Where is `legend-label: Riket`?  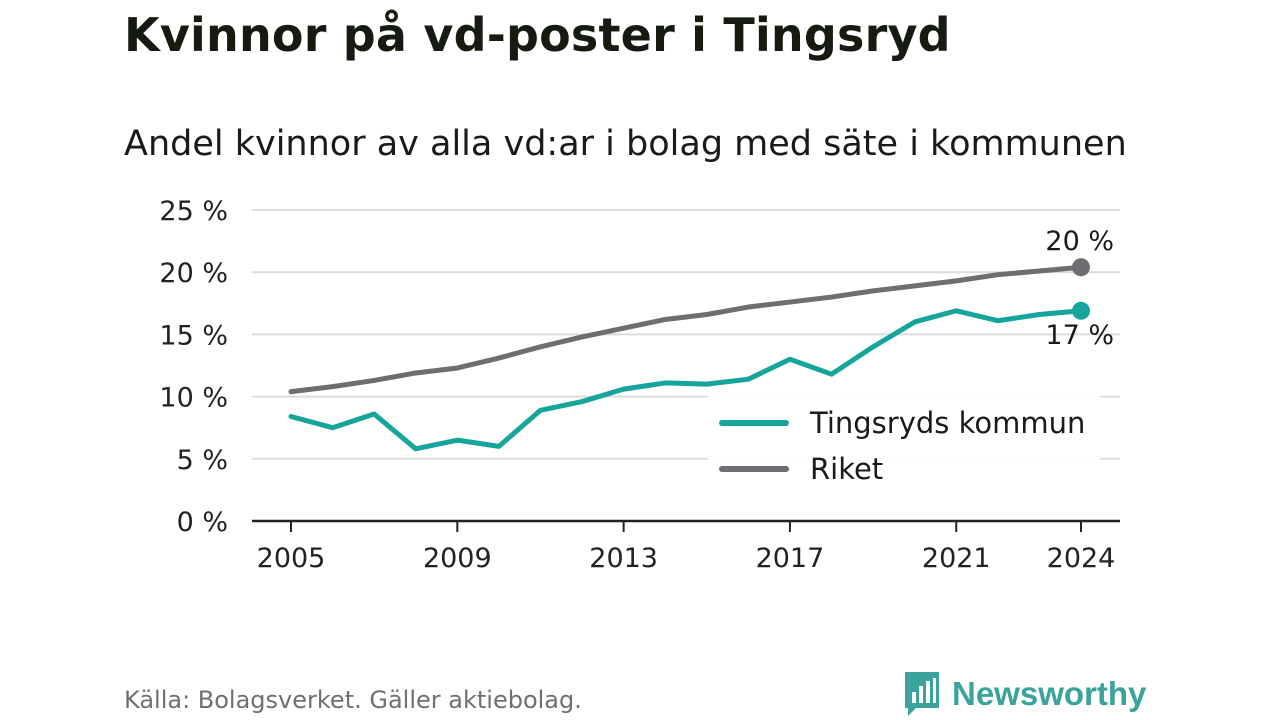
legend-label: Riket is located at coordinates (846, 469).